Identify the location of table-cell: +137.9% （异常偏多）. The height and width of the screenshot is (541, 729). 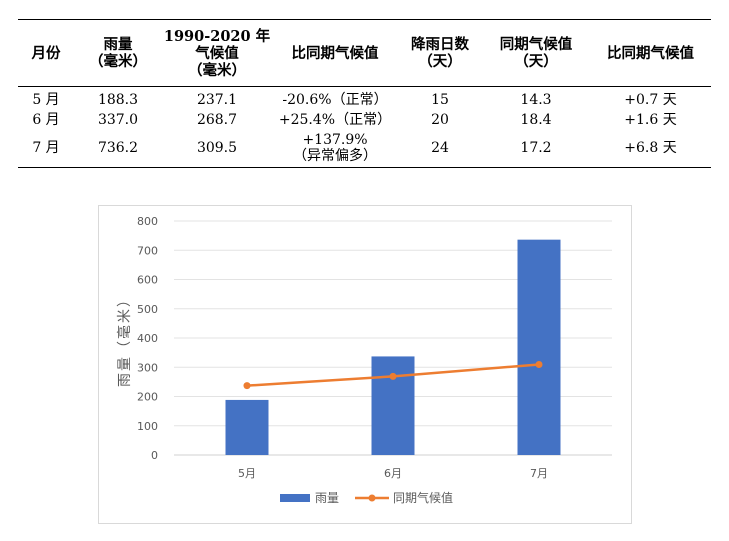
(335, 148).